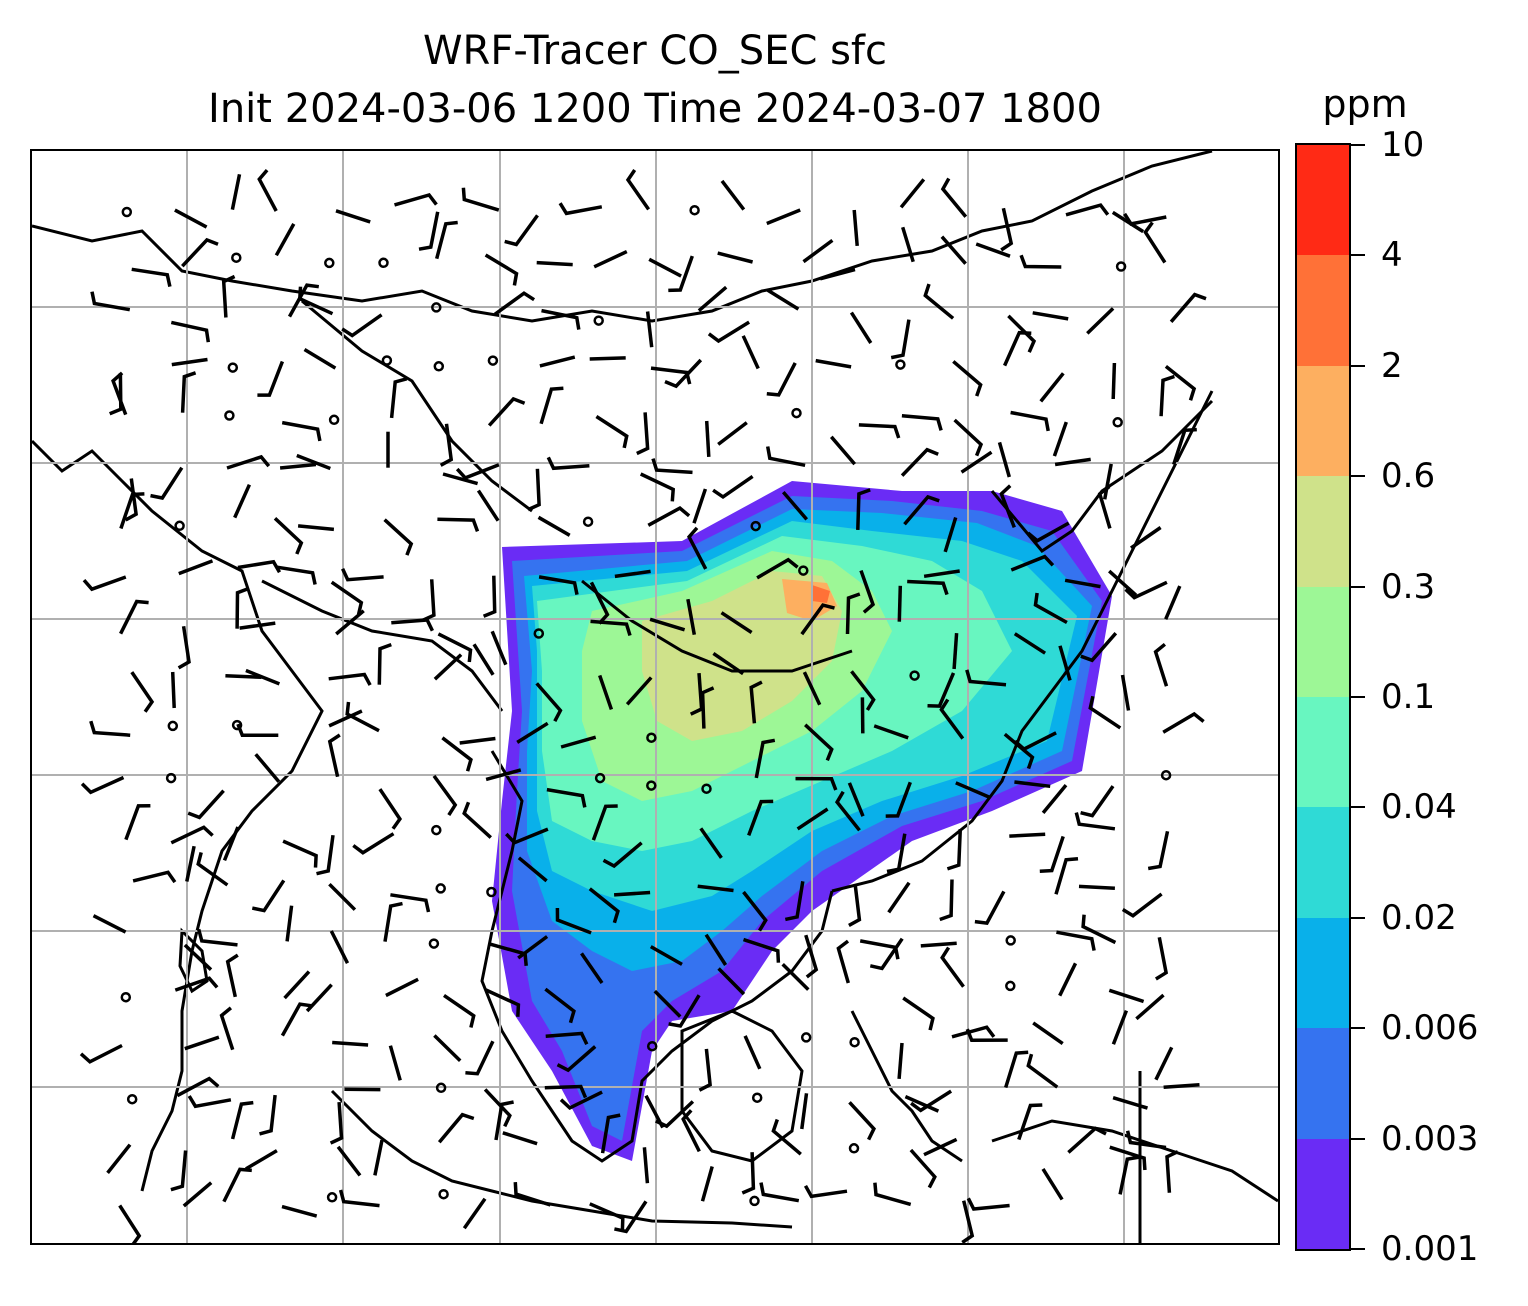 The height and width of the screenshot is (1306, 1528). Describe the element at coordinates (742, 1086) in the screenshot. I see `island-borneo` at that location.